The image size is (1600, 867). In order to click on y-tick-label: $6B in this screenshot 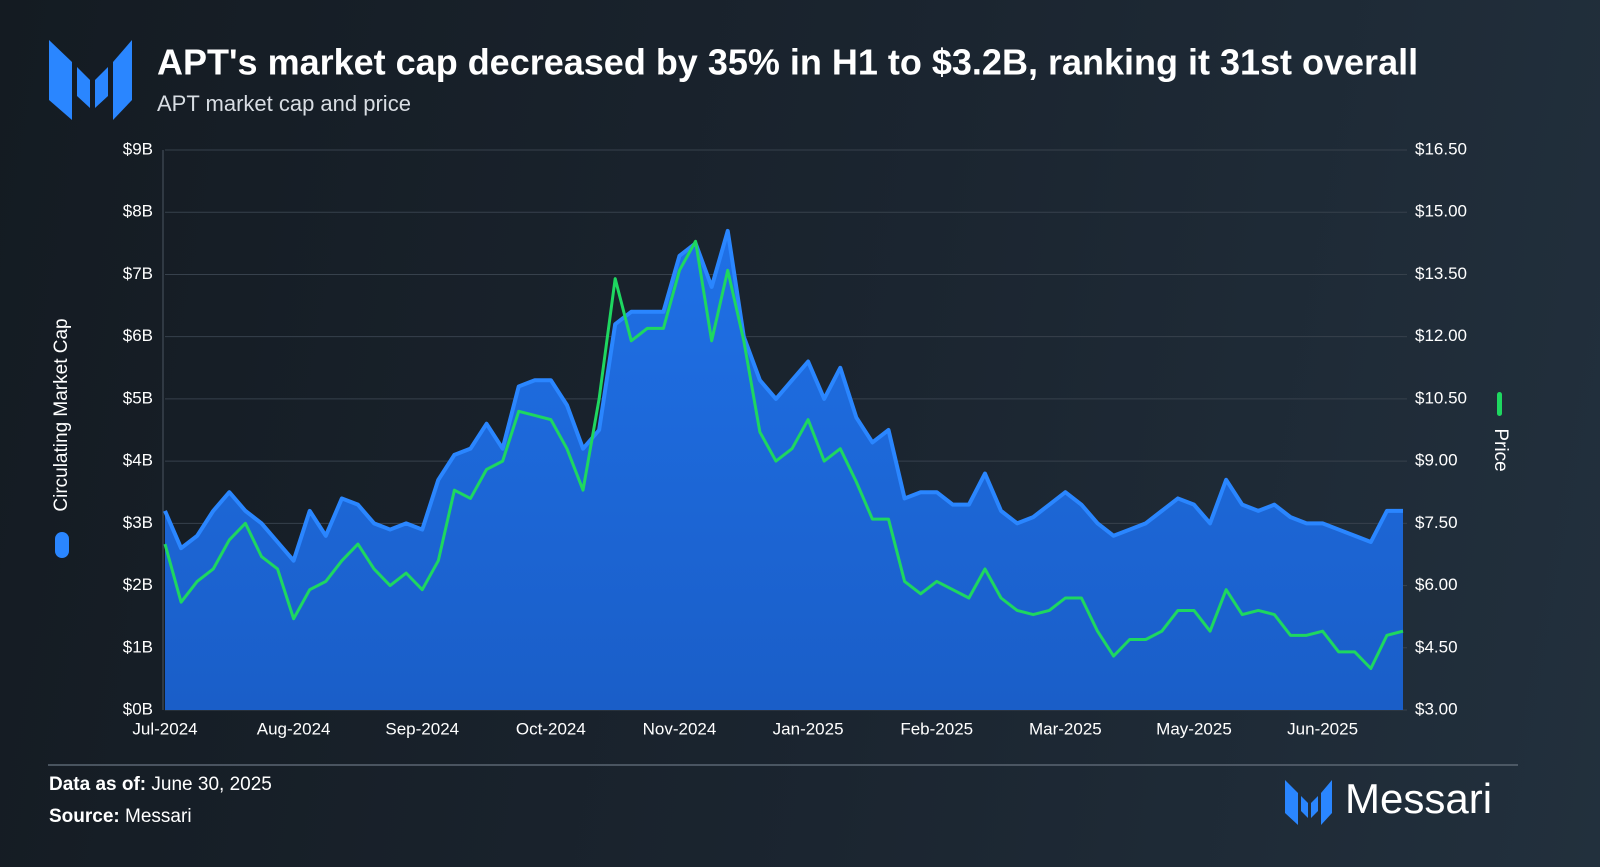, I will do `click(138, 335)`.